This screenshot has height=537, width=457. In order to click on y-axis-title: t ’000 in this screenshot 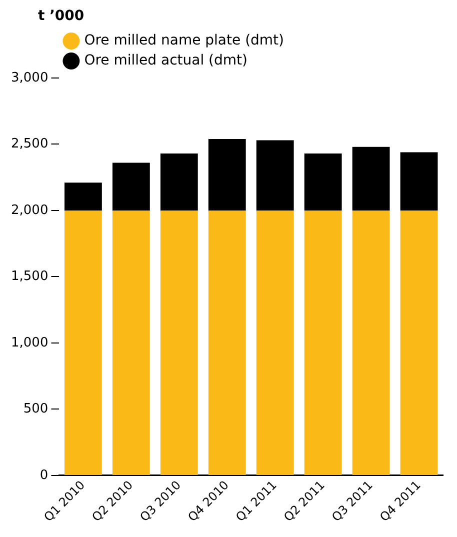, I will do `click(61, 17)`.